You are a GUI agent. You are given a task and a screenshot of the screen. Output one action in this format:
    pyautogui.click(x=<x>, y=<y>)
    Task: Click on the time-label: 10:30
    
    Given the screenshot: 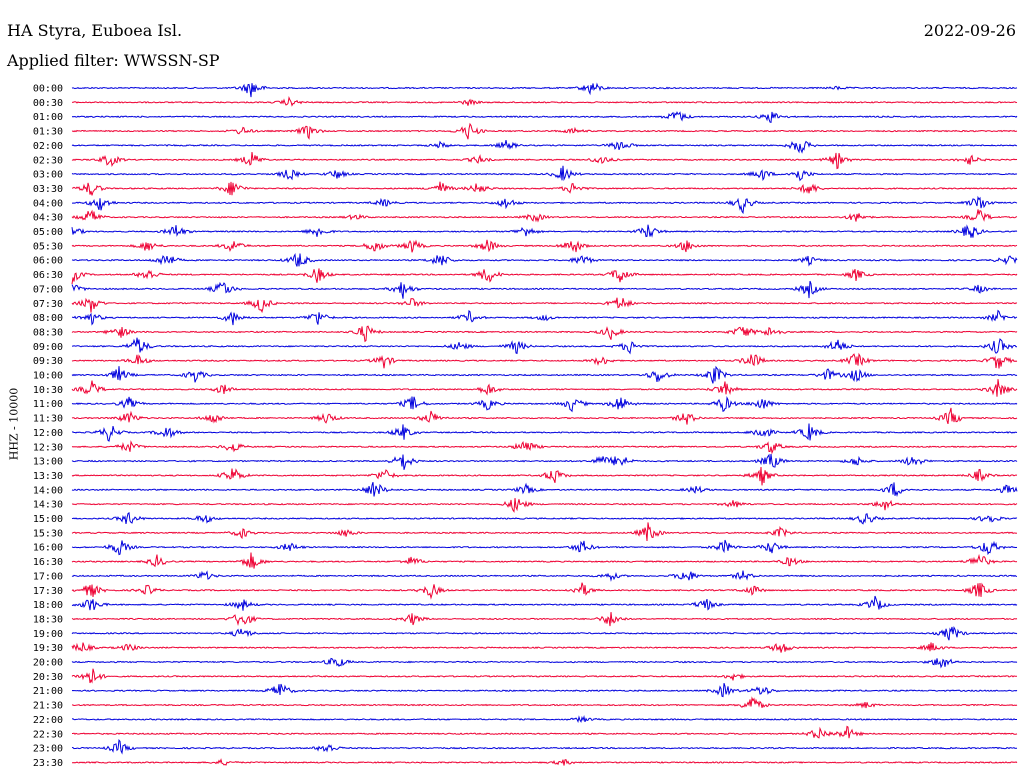 What is the action you would take?
    pyautogui.click(x=48, y=390)
    